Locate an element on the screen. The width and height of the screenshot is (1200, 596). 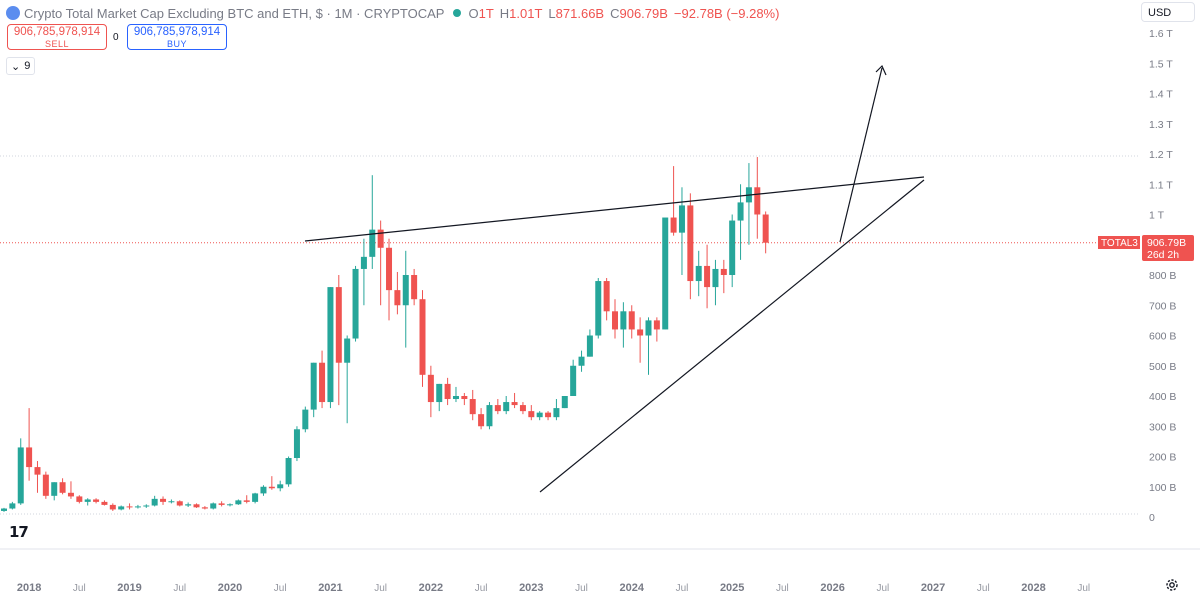
time-tick-label: 2024 is located at coordinates (632, 588).